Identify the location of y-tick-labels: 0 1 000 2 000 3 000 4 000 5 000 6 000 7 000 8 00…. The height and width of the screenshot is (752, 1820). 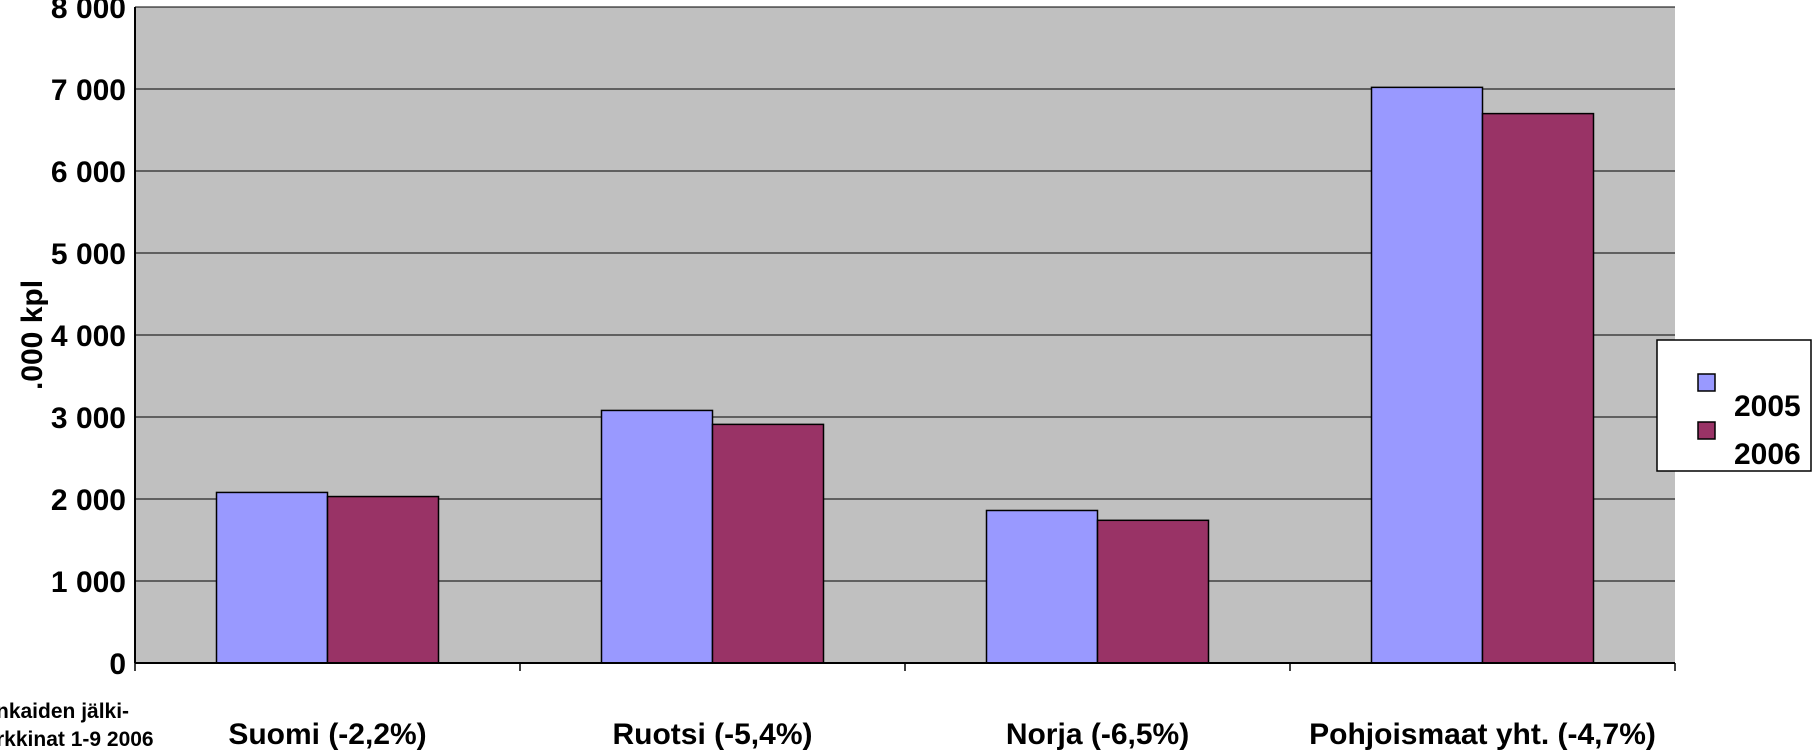
(88, 340).